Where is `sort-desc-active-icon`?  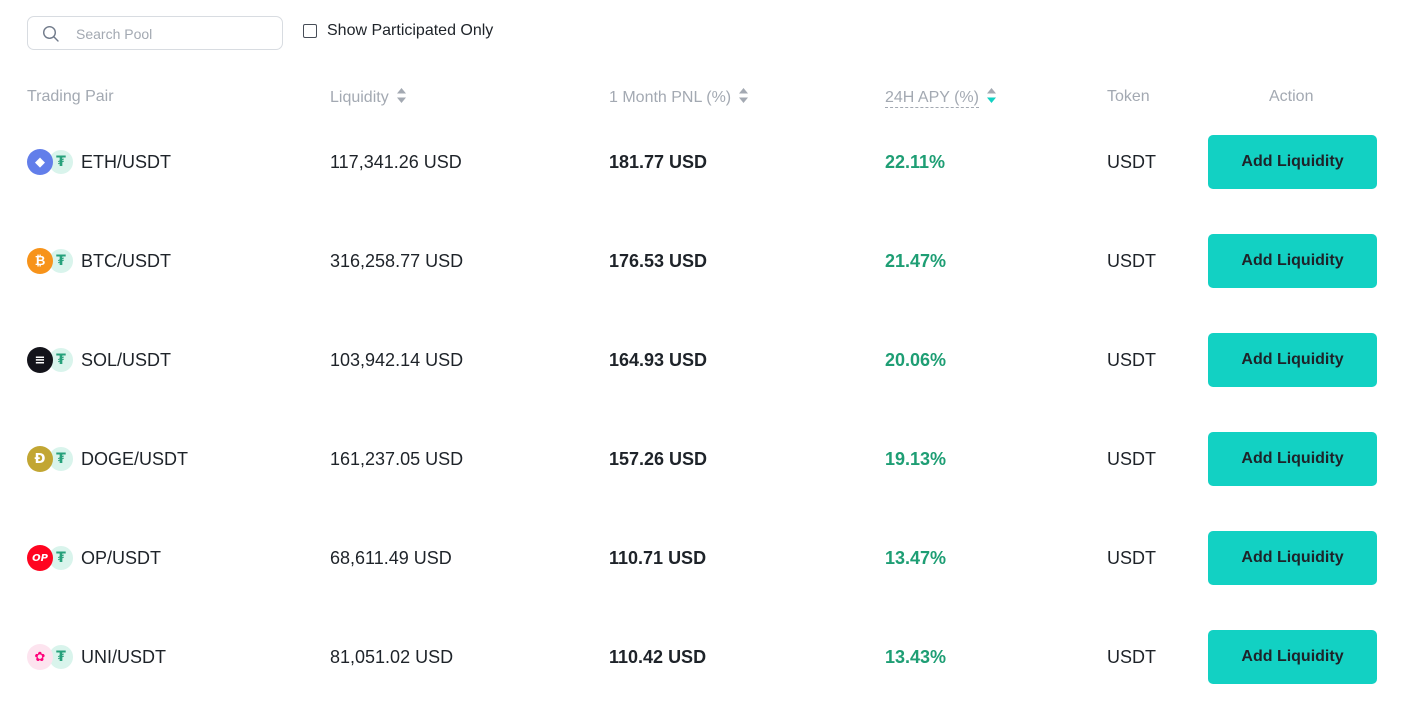
sort-desc-active-icon is located at coordinates (991, 98).